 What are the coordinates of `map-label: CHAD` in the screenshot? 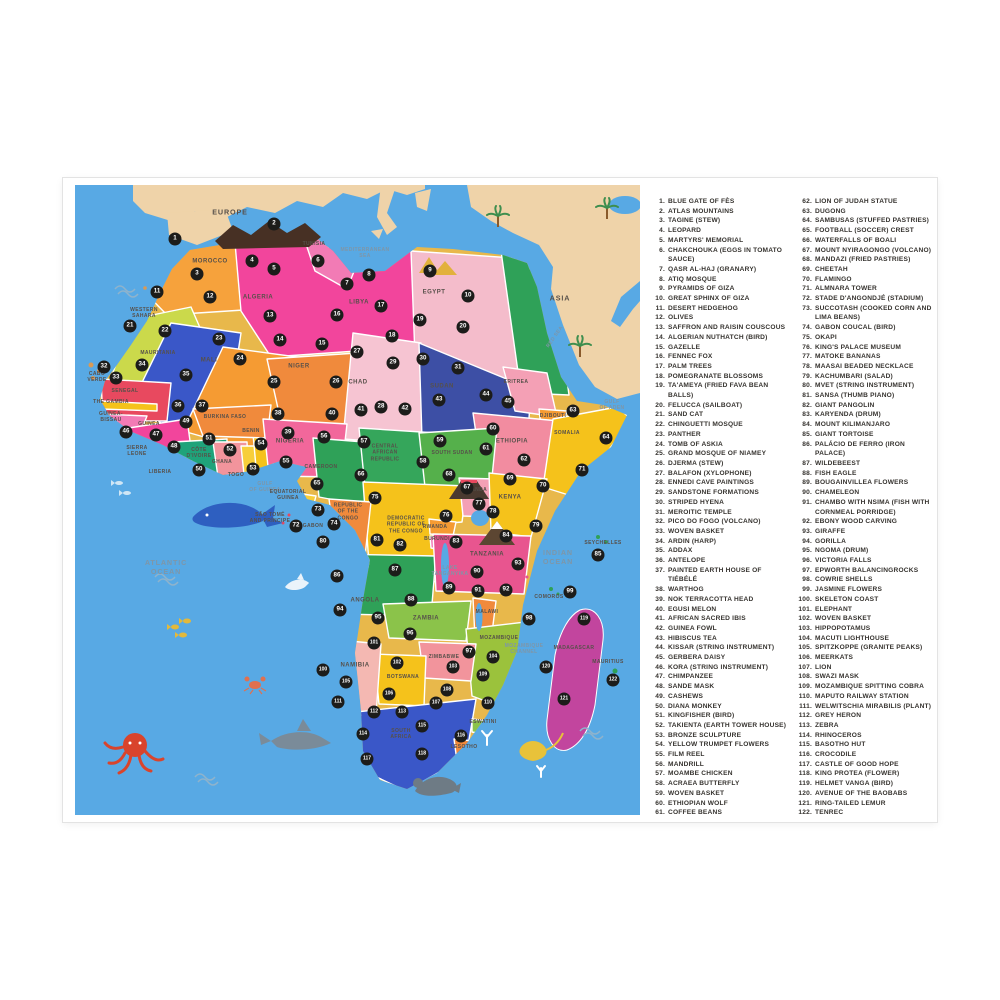 It's located at (358, 382).